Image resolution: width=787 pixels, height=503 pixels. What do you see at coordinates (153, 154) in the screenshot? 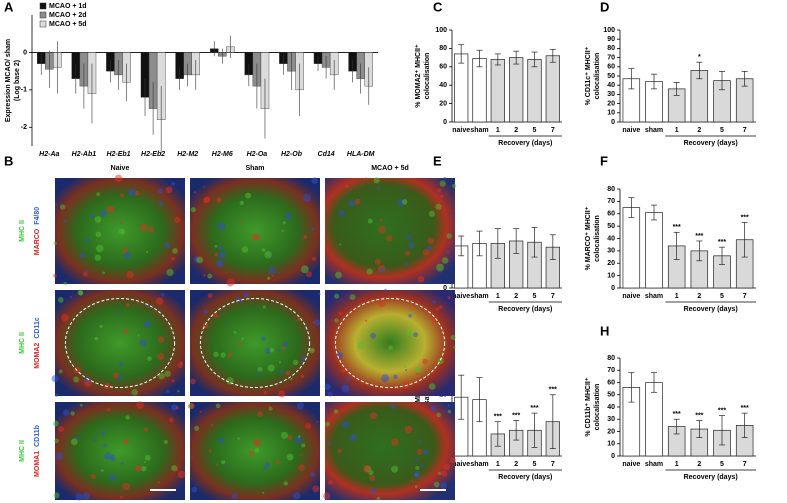
I see `x-tick-label: H2-Eb2` at bounding box center [153, 154].